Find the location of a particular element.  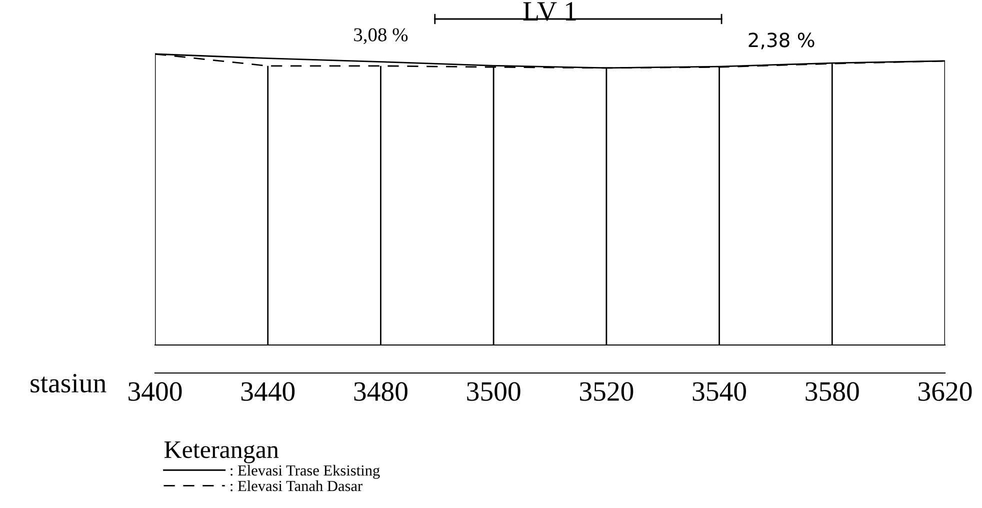

x-tick-label: 3400 is located at coordinates (155, 391).